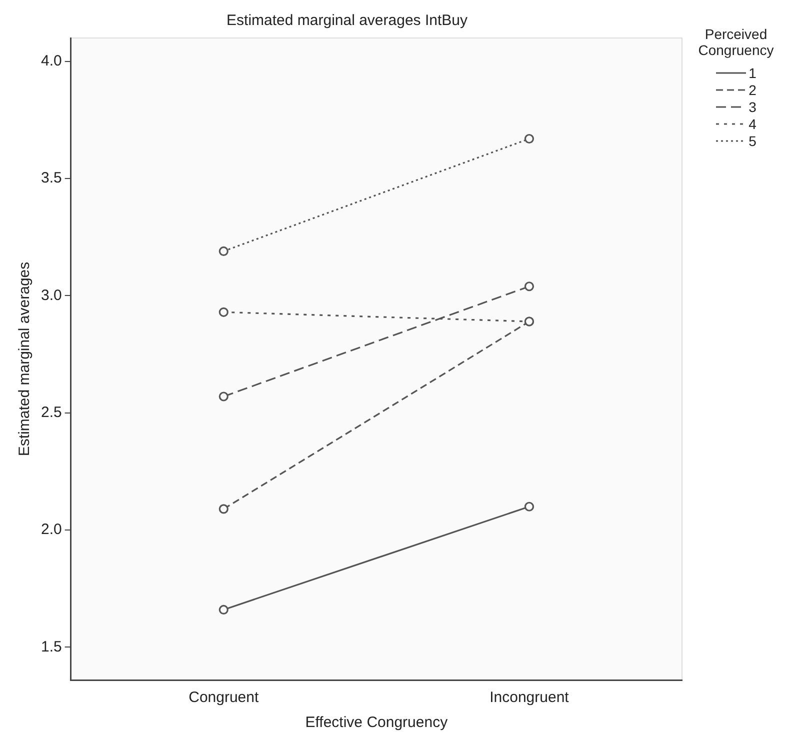 The image size is (794, 751). I want to click on y-tick-label: 3.5, so click(51, 178).